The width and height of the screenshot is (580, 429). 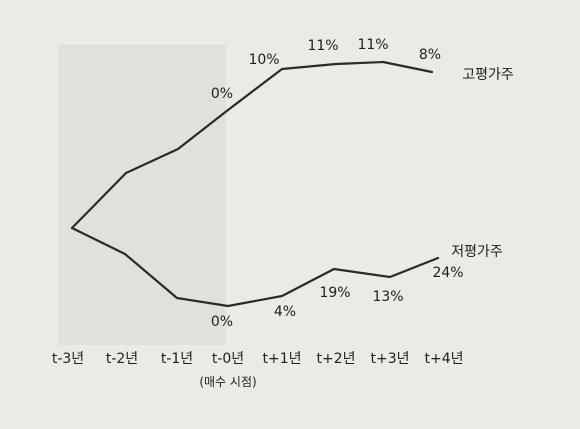 I want to click on data-label: 19%, so click(x=334, y=293).